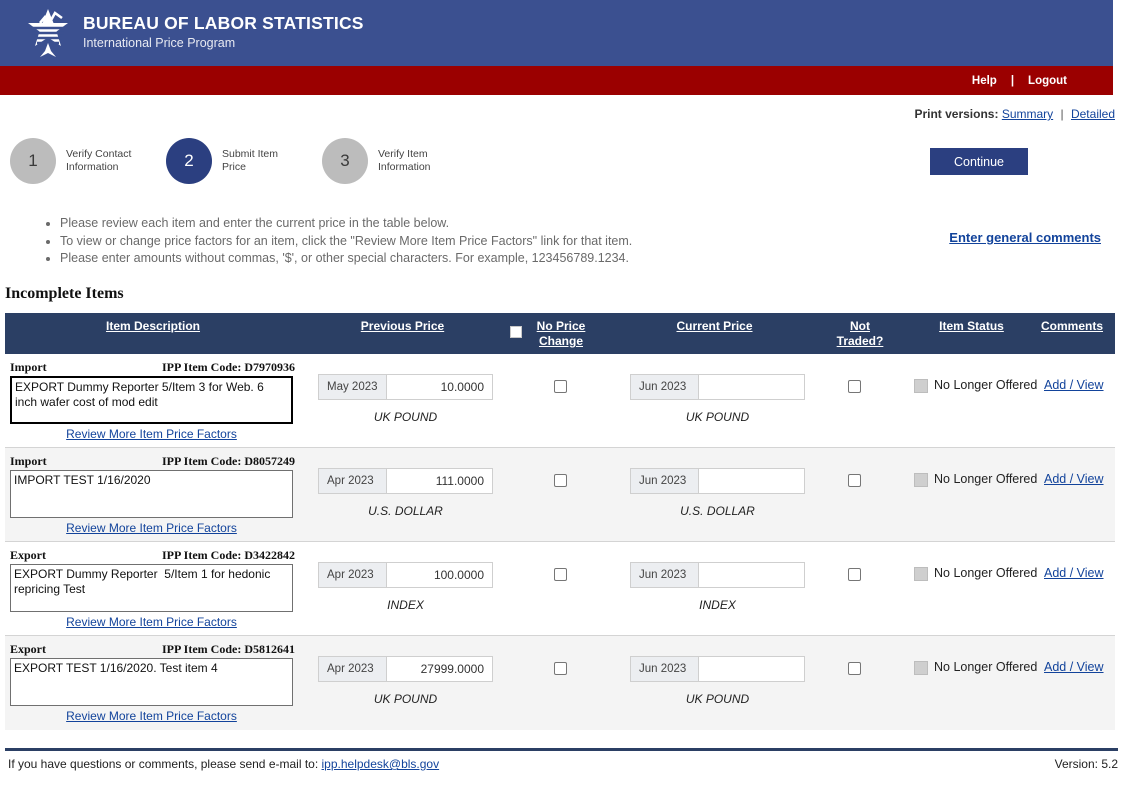  Describe the element at coordinates (1047, 80) in the screenshot. I see `logout-link: Logout` at that location.